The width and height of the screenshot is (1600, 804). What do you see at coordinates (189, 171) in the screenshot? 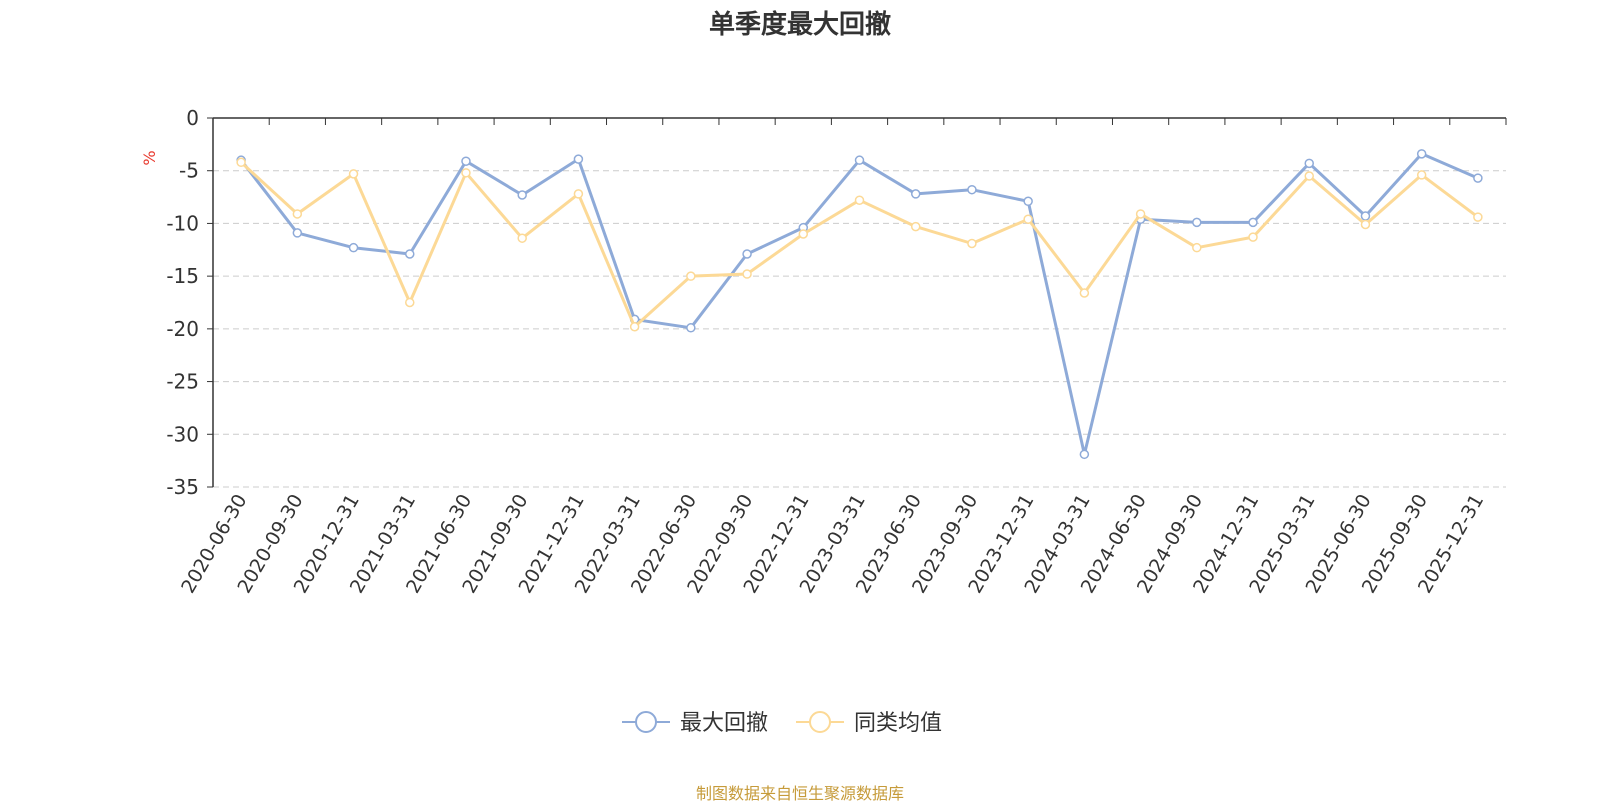
I see `y-tick-label: -5` at bounding box center [189, 171].